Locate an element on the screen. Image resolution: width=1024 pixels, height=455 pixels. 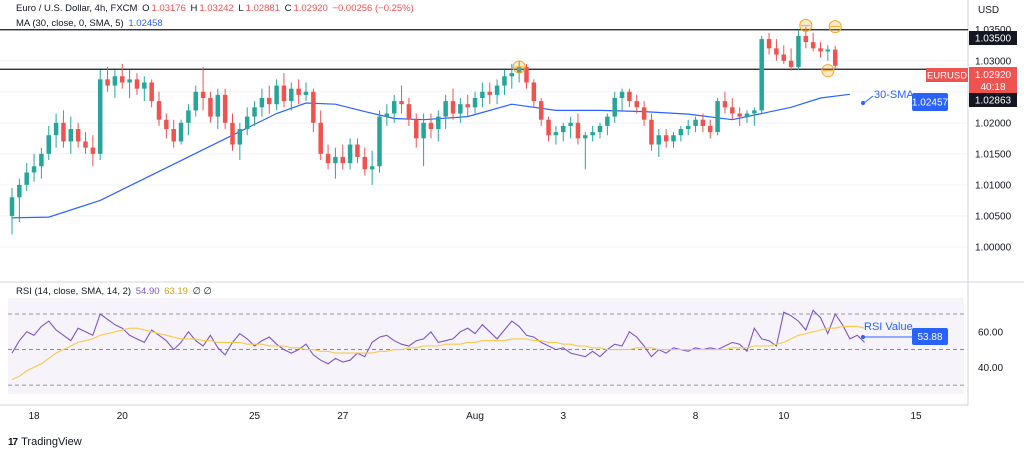
rsi-legend-extra: ∅ ∅ is located at coordinates (202, 291).